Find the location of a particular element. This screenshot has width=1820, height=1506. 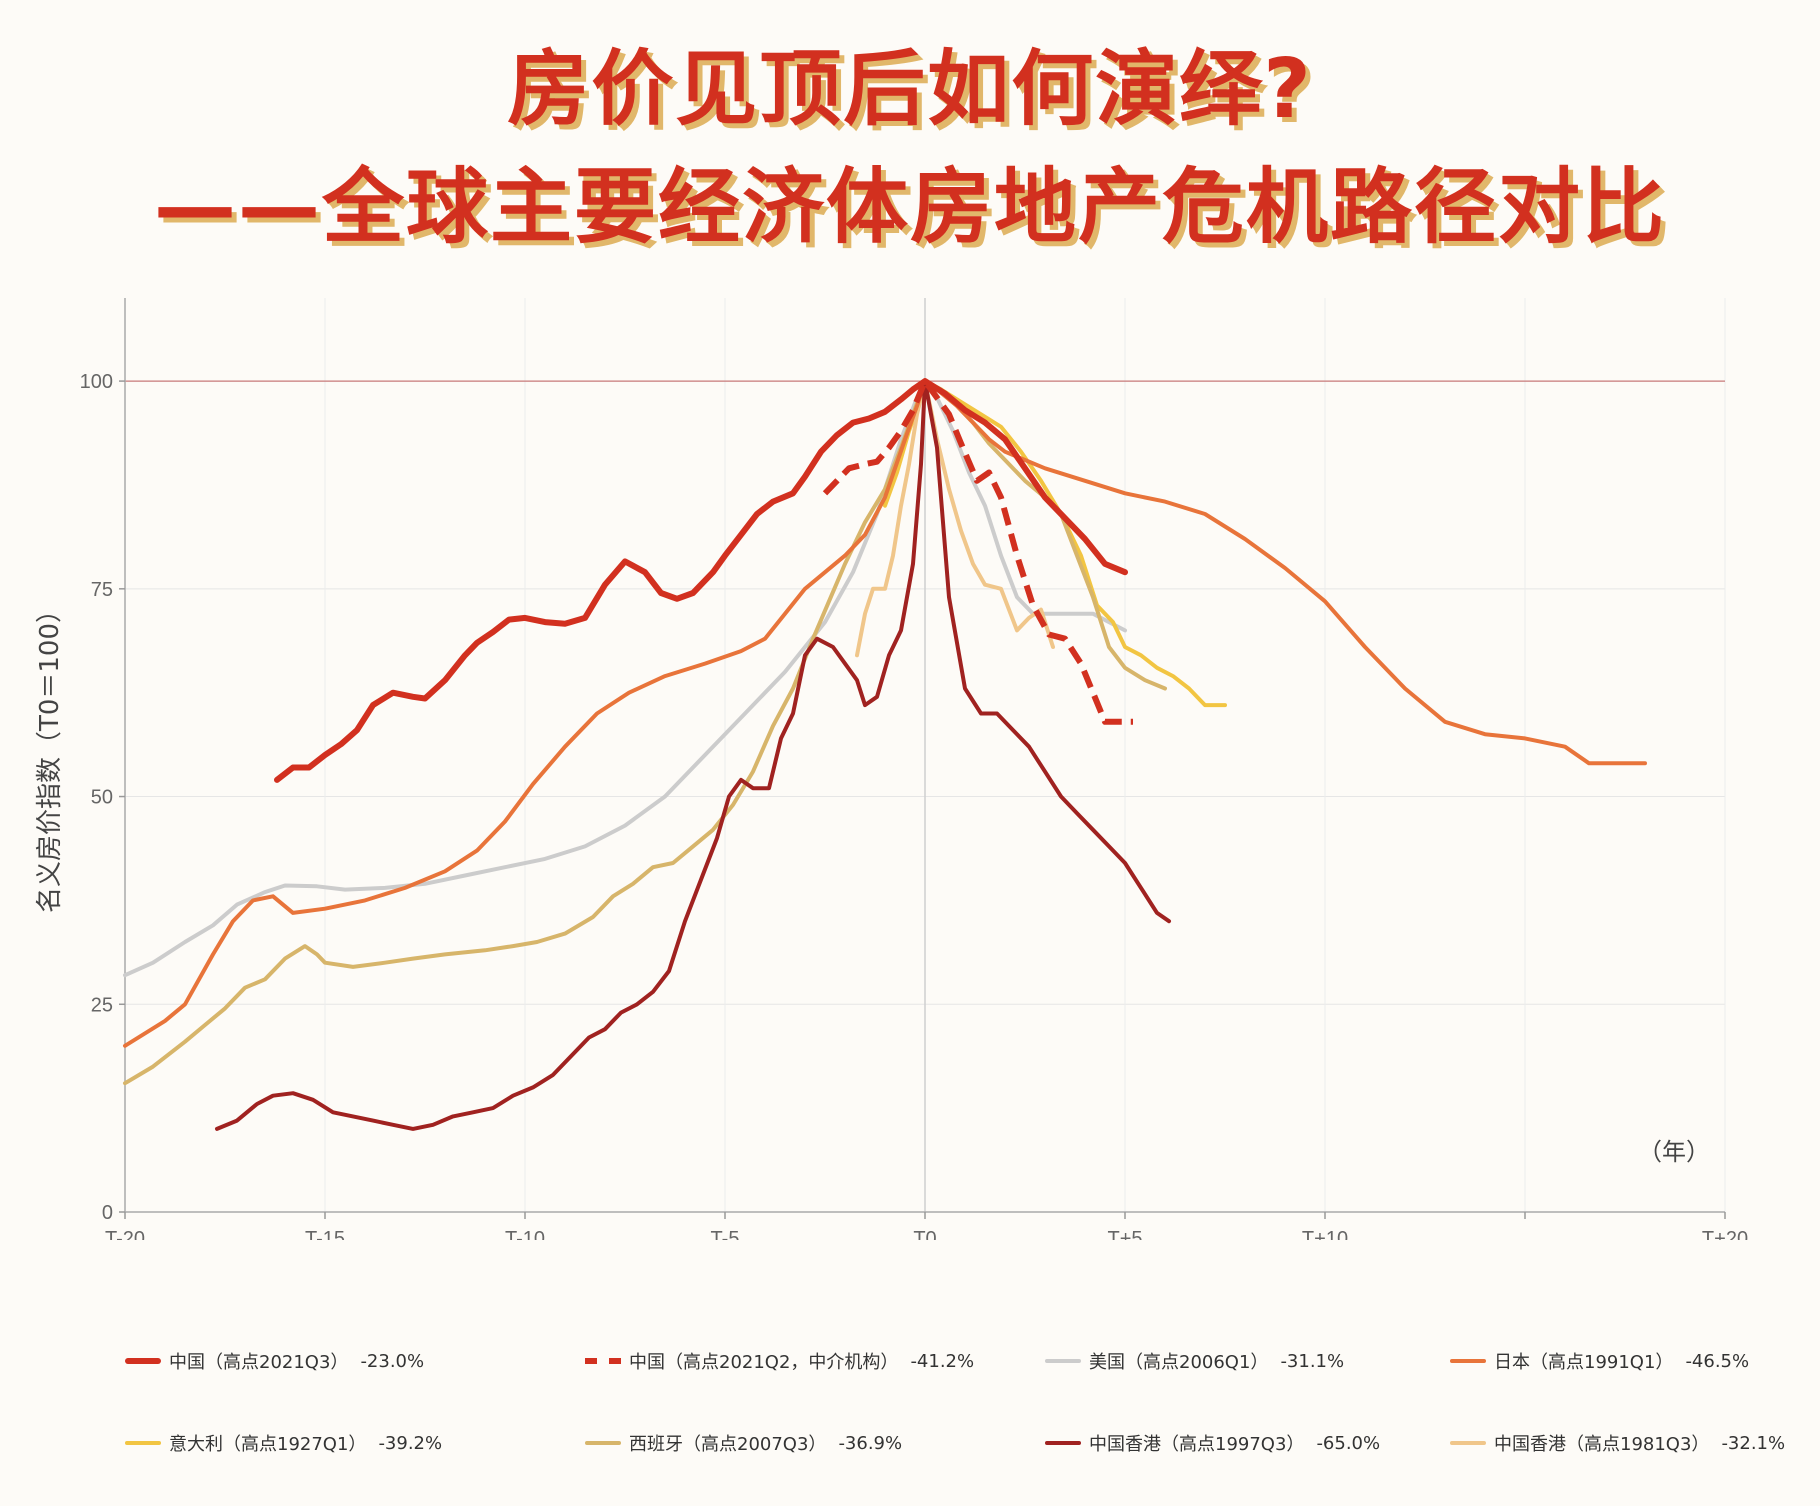

legend-item: 中国（高点2021Q3） -23.0% is located at coordinates (274, 1361).